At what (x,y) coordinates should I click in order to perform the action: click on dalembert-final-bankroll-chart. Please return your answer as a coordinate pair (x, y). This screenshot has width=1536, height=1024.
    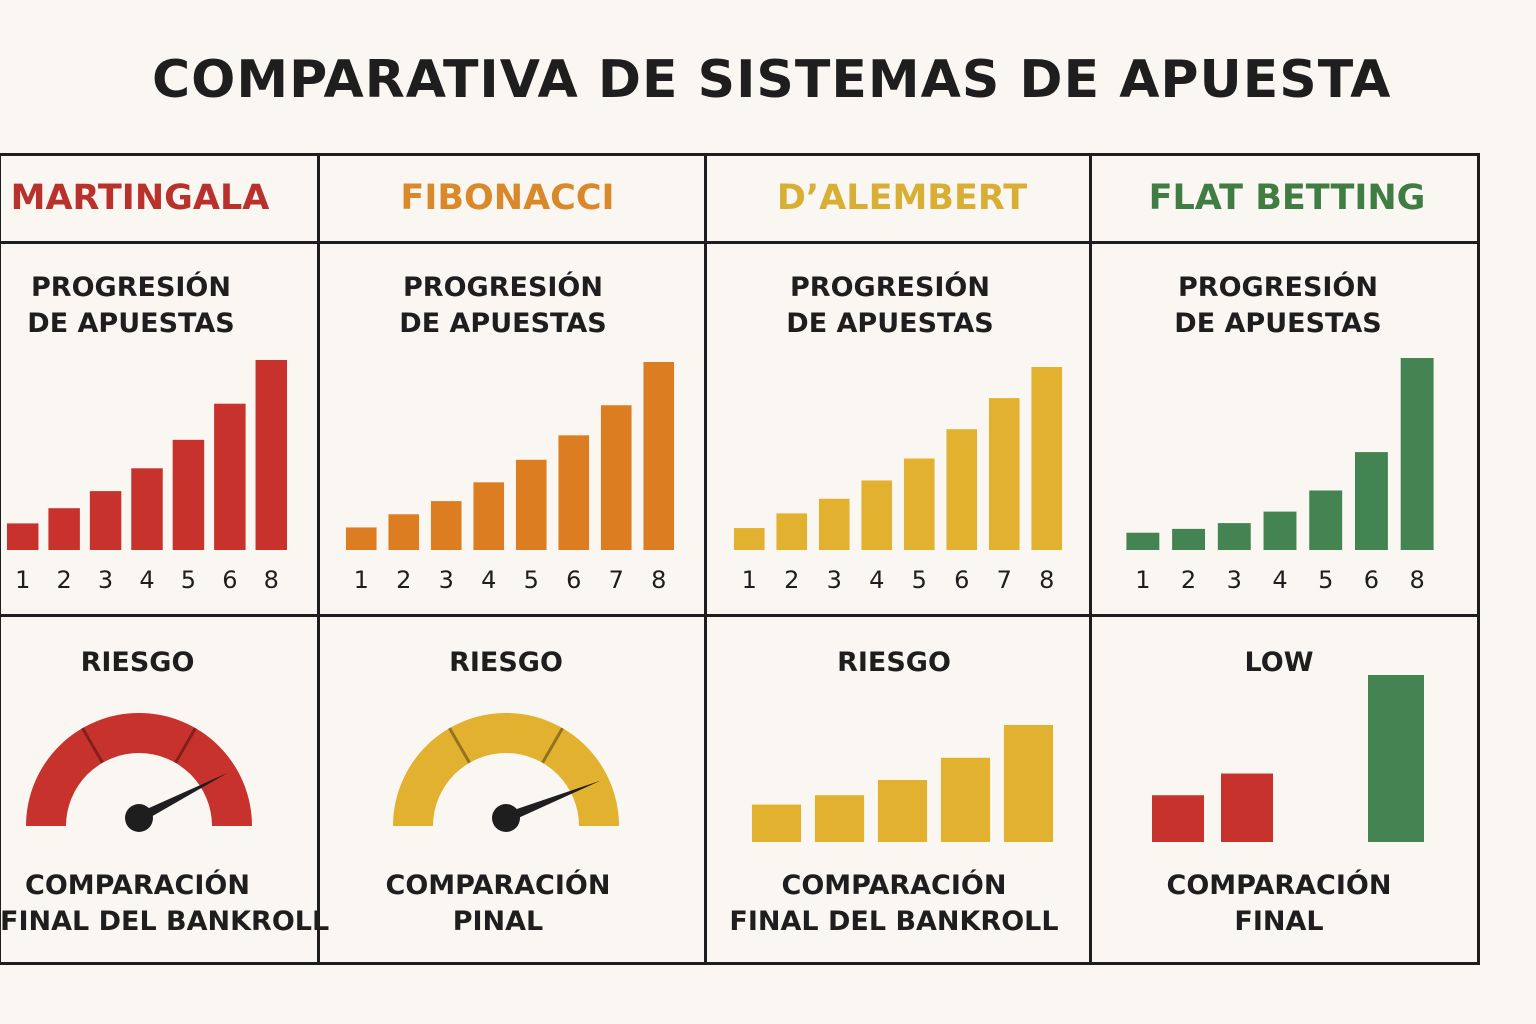
    Looking at the image, I should click on (902, 783).